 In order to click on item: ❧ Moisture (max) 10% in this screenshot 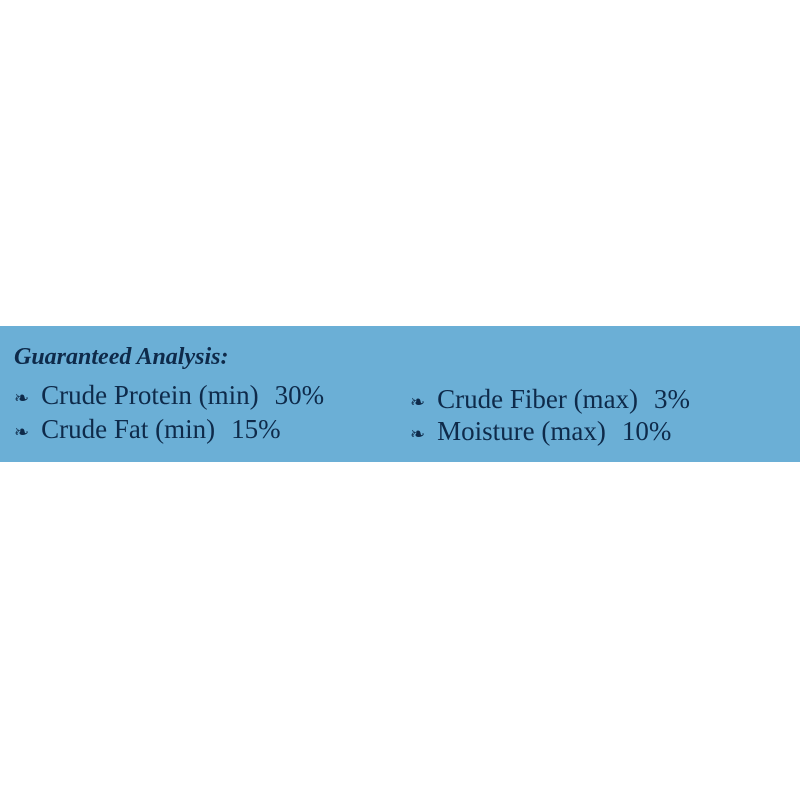, I will do `click(541, 431)`.